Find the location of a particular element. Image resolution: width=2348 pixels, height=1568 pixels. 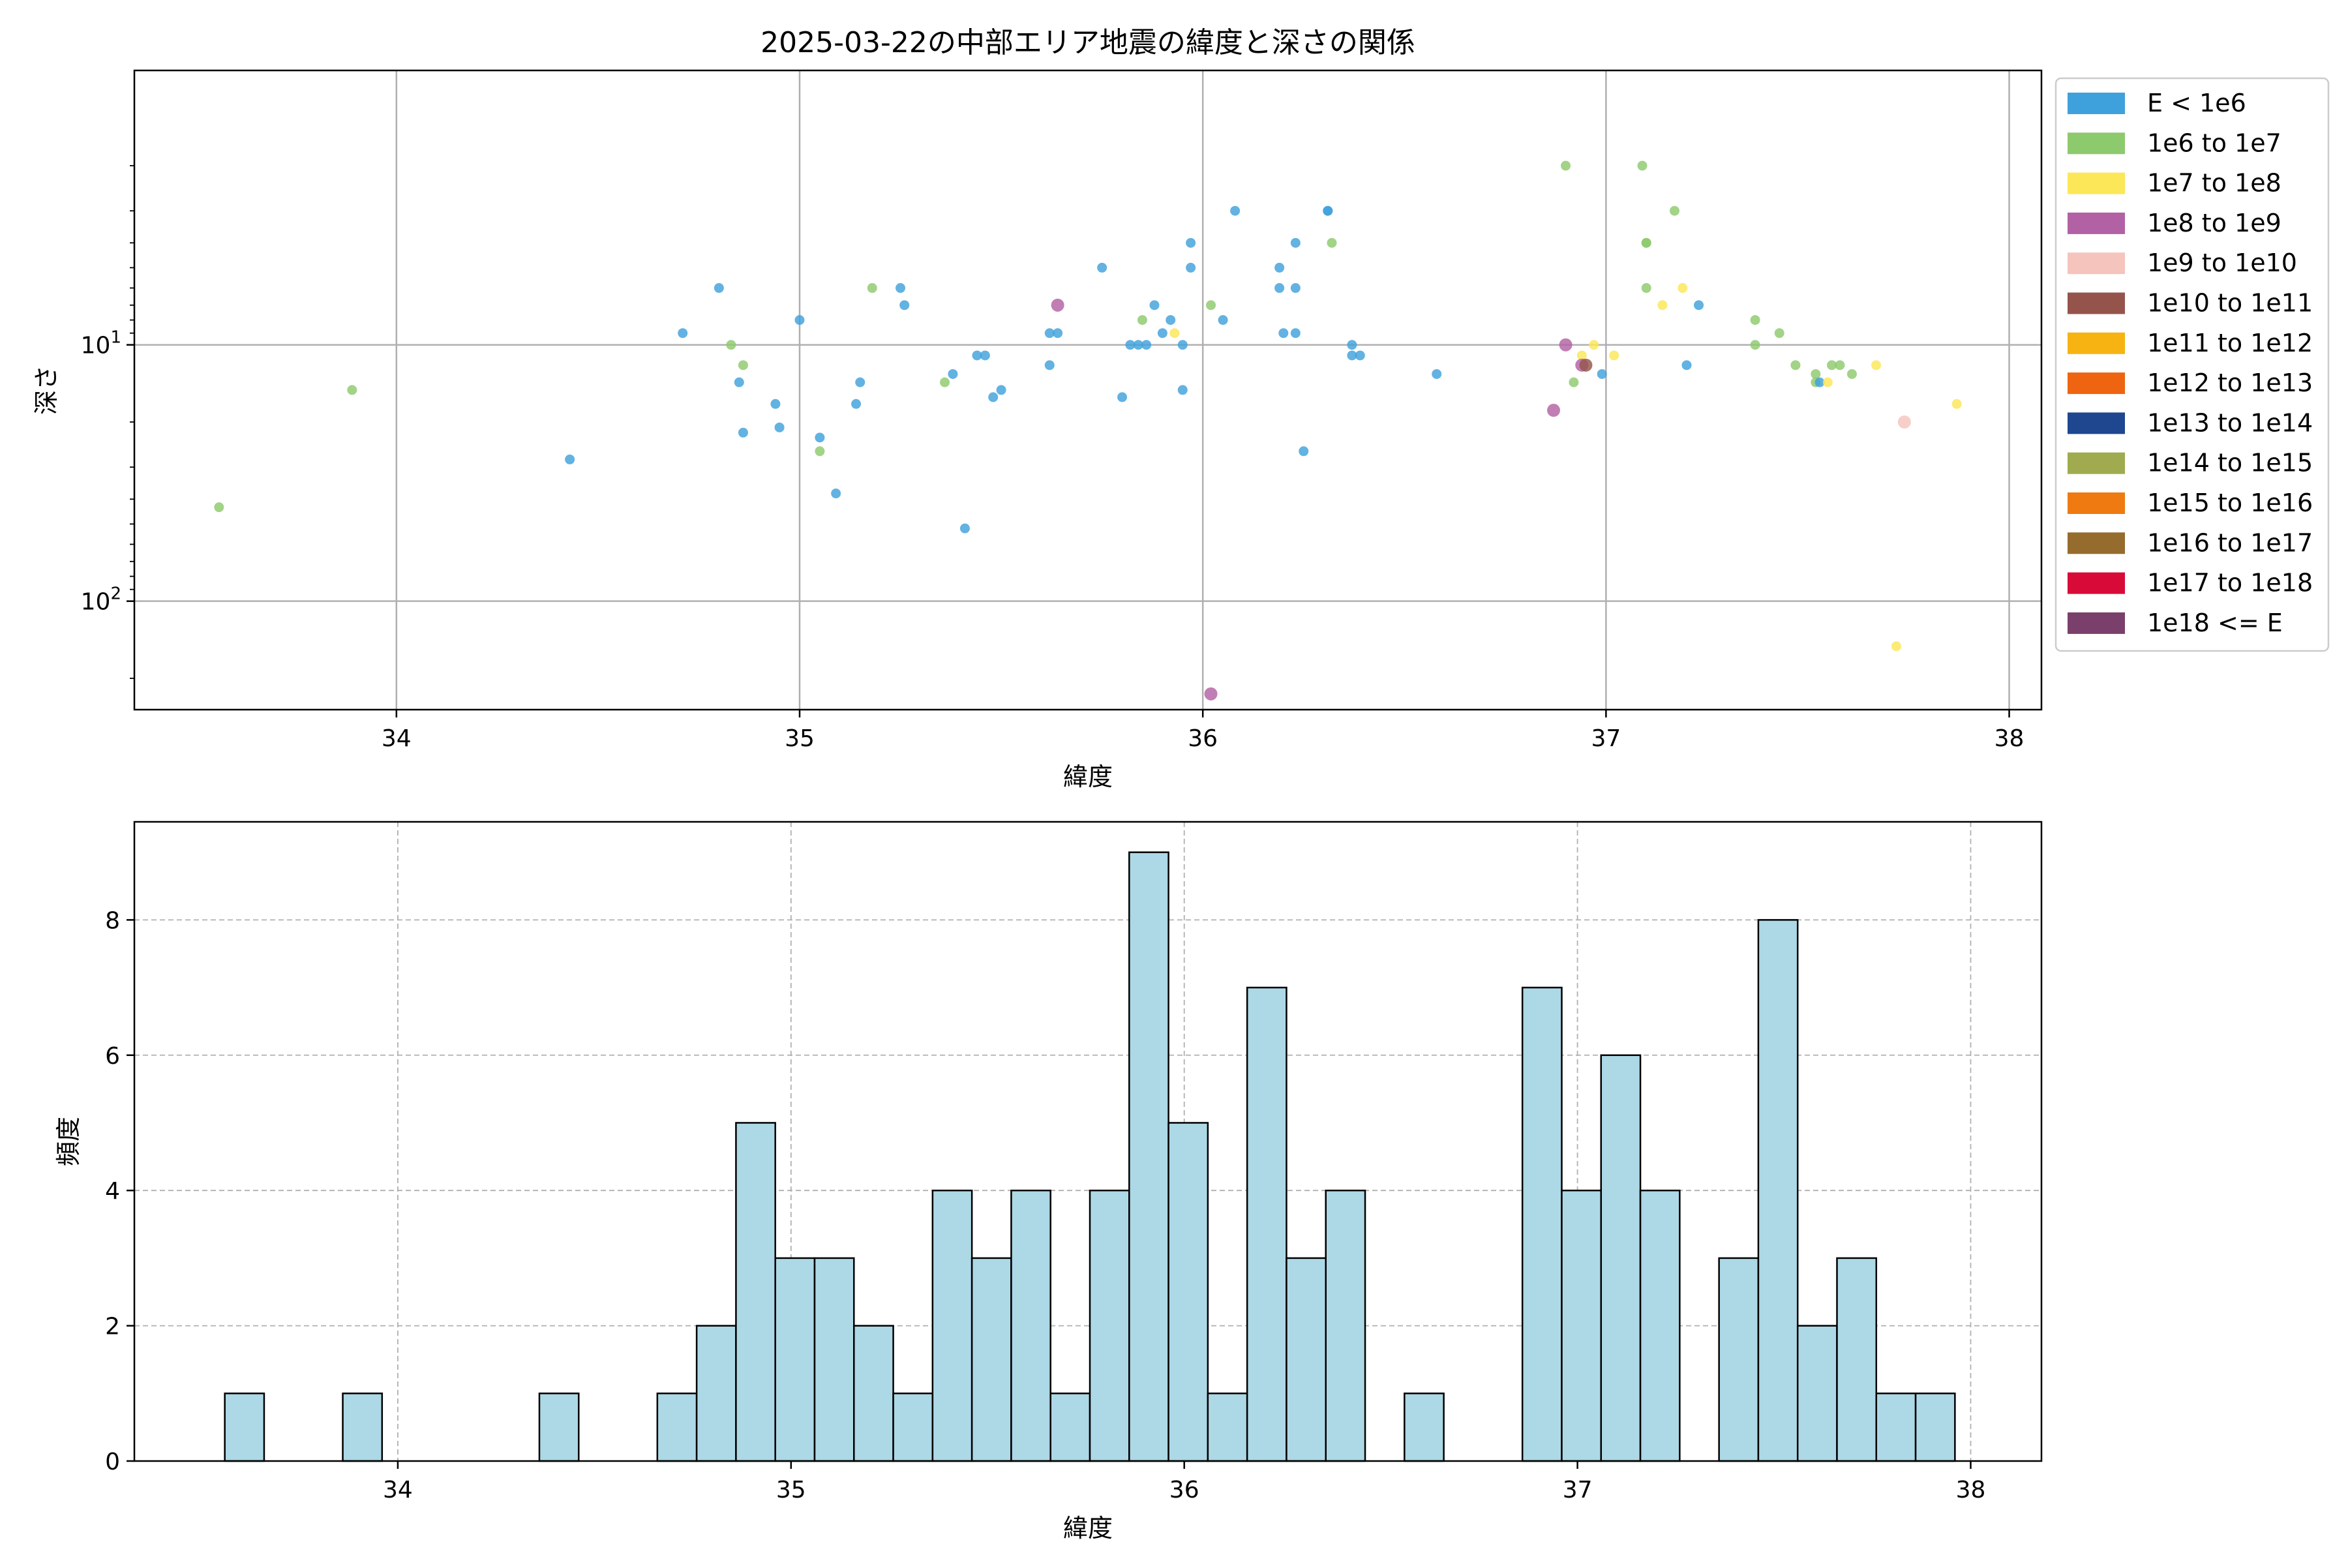

legend-label: 1e6 to 1e7 is located at coordinates (2214, 142).